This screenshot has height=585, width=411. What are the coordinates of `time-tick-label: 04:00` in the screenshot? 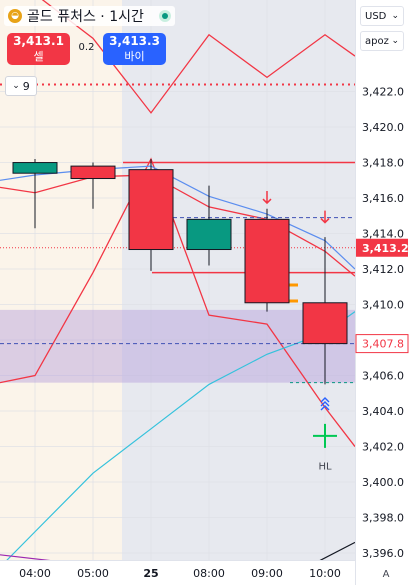 It's located at (35, 573).